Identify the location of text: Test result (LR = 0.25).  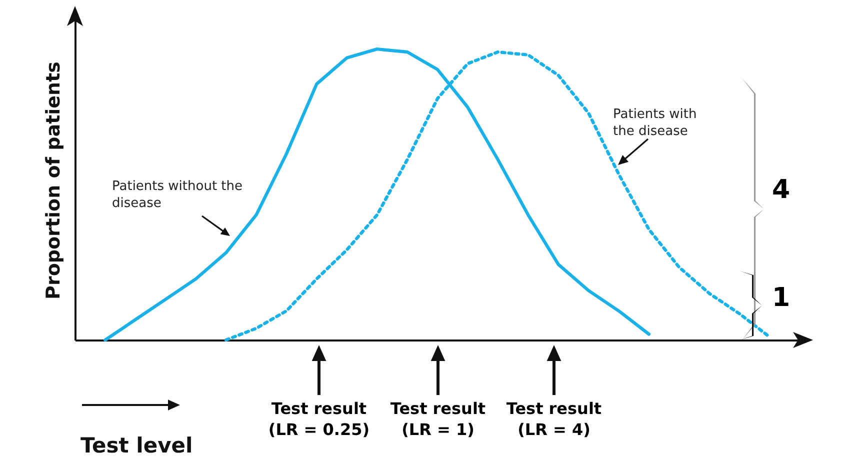
(319, 419).